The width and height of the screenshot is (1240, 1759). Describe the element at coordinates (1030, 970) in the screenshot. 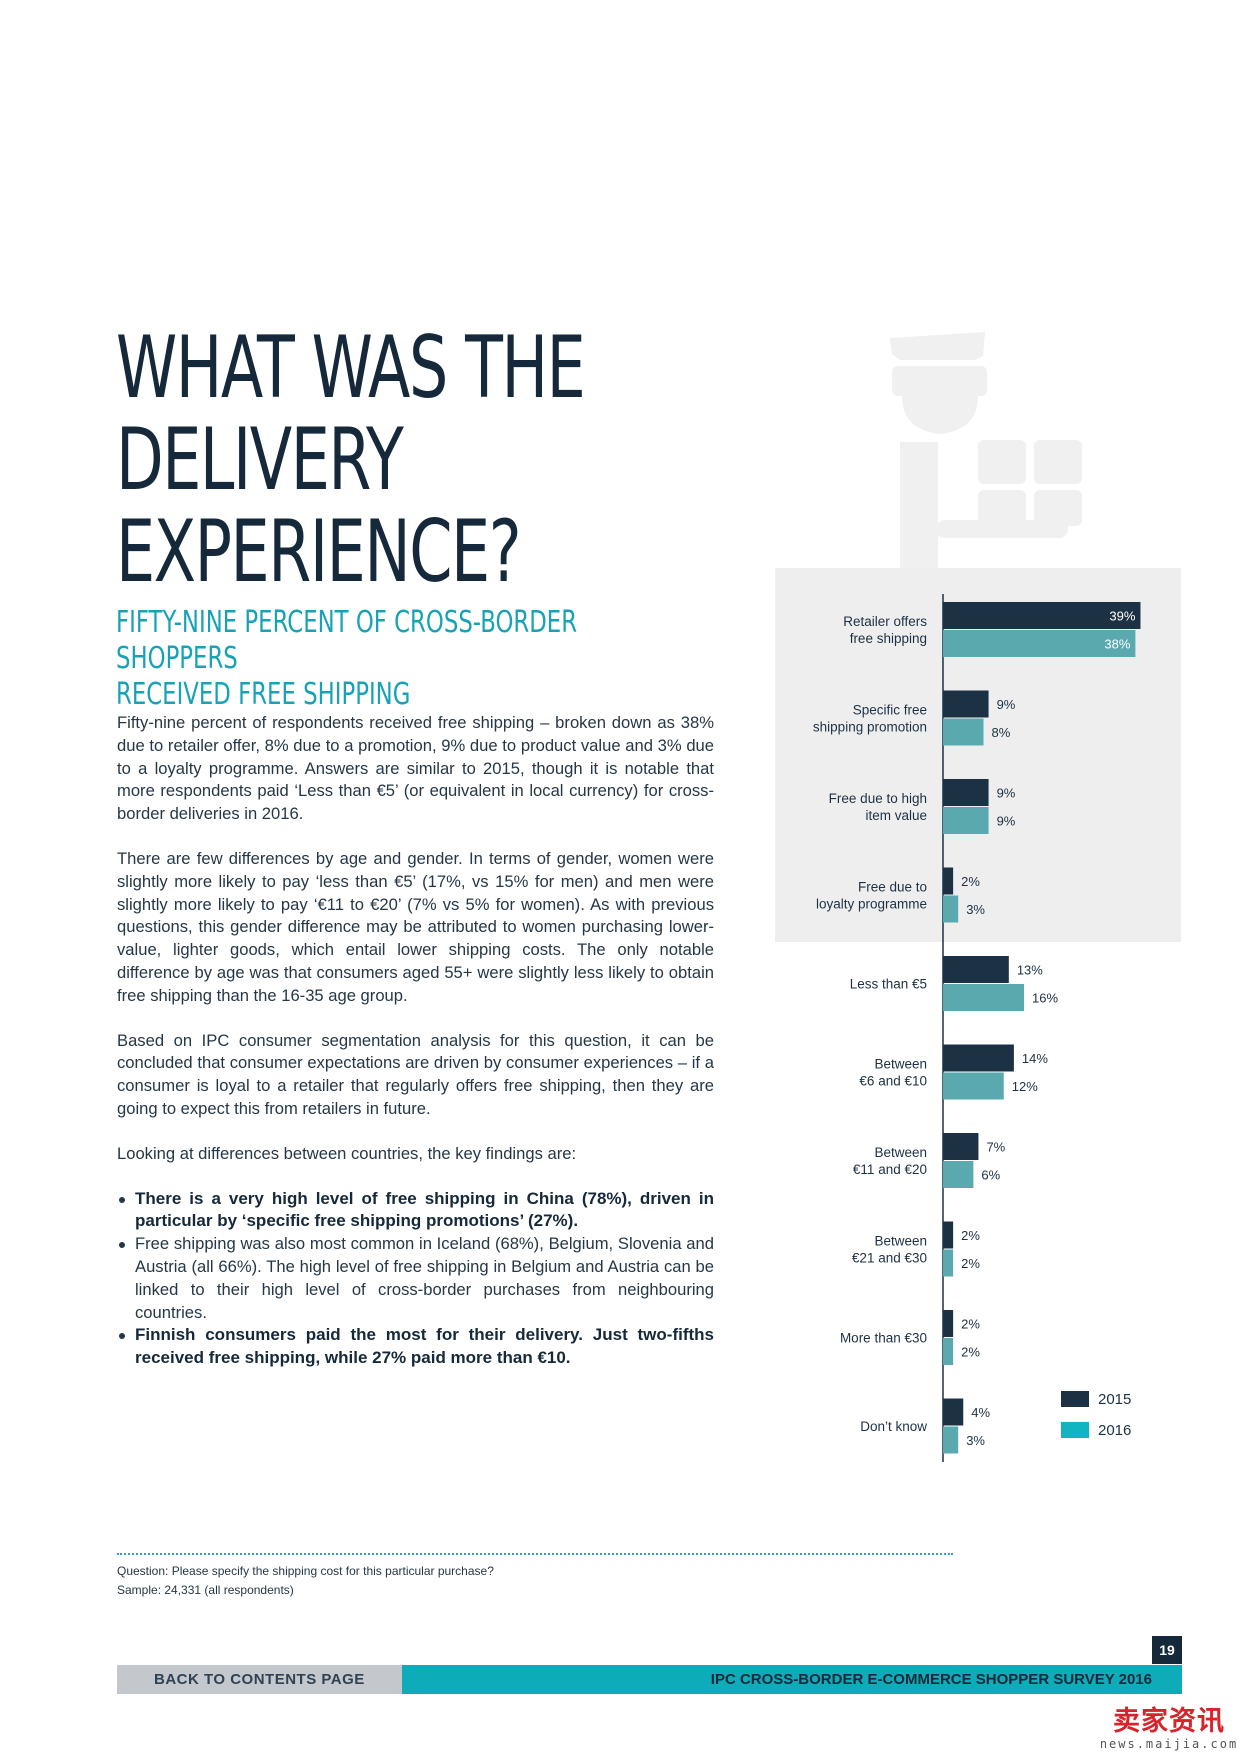

I see `data-label-2015: 13%` at that location.